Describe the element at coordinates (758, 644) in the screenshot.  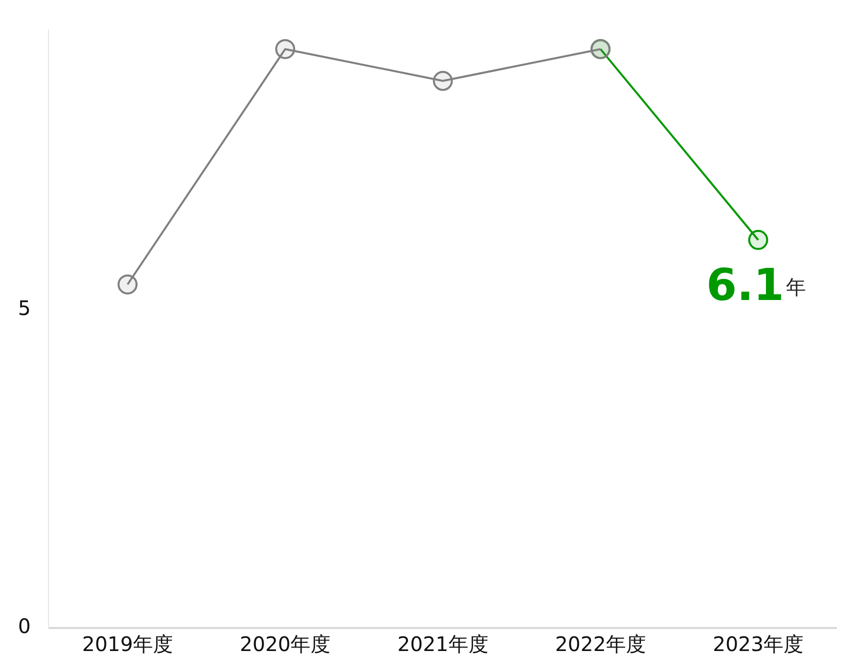
I see `x-tick-label: 2023年度` at that location.